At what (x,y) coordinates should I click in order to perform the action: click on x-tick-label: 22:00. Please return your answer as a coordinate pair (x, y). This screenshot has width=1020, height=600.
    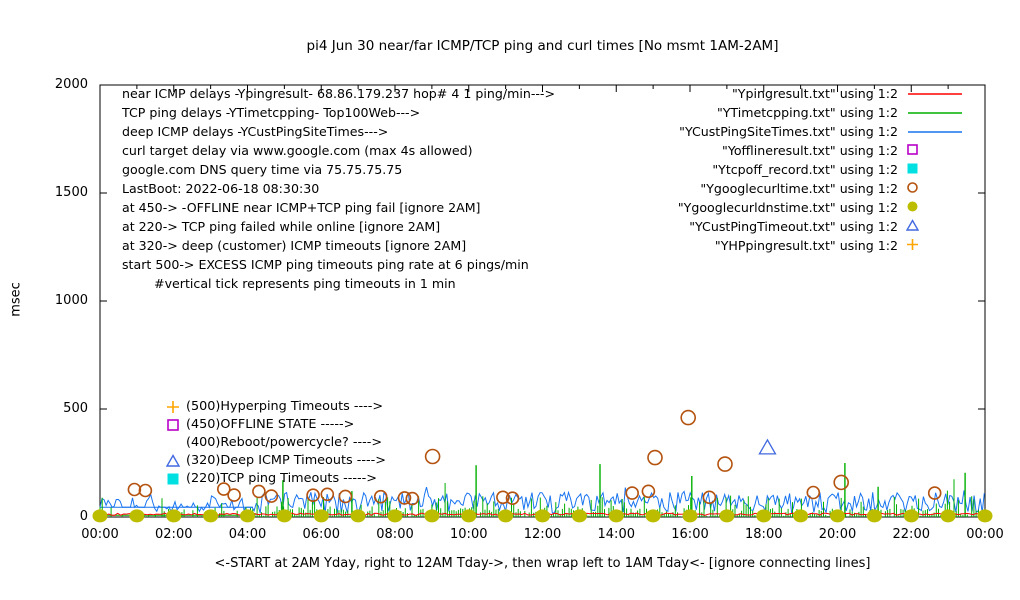
    Looking at the image, I should click on (911, 534).